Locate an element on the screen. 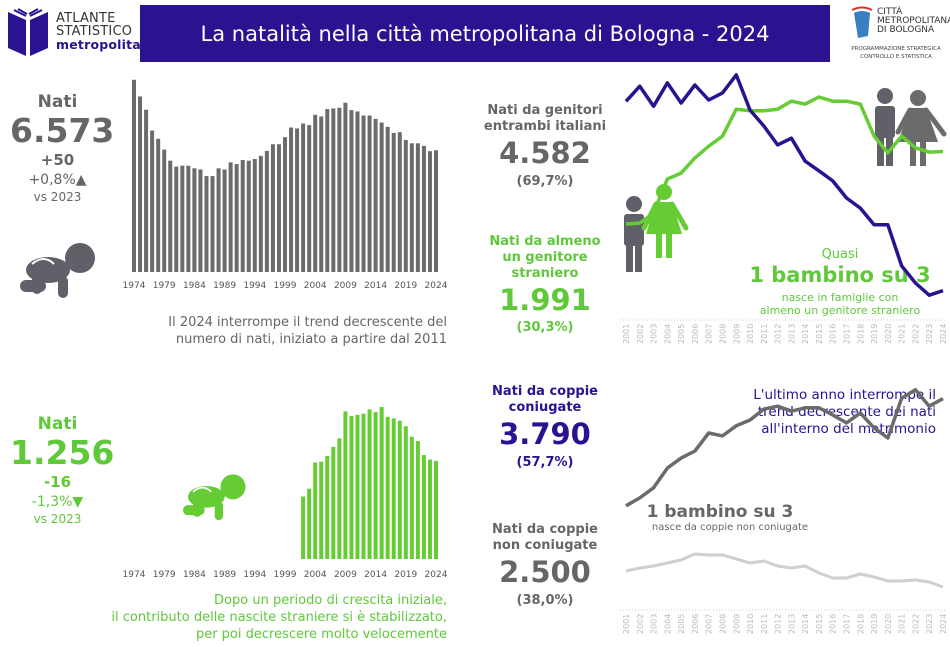 The width and height of the screenshot is (950, 647). bar-1981 is located at coordinates (176, 219).